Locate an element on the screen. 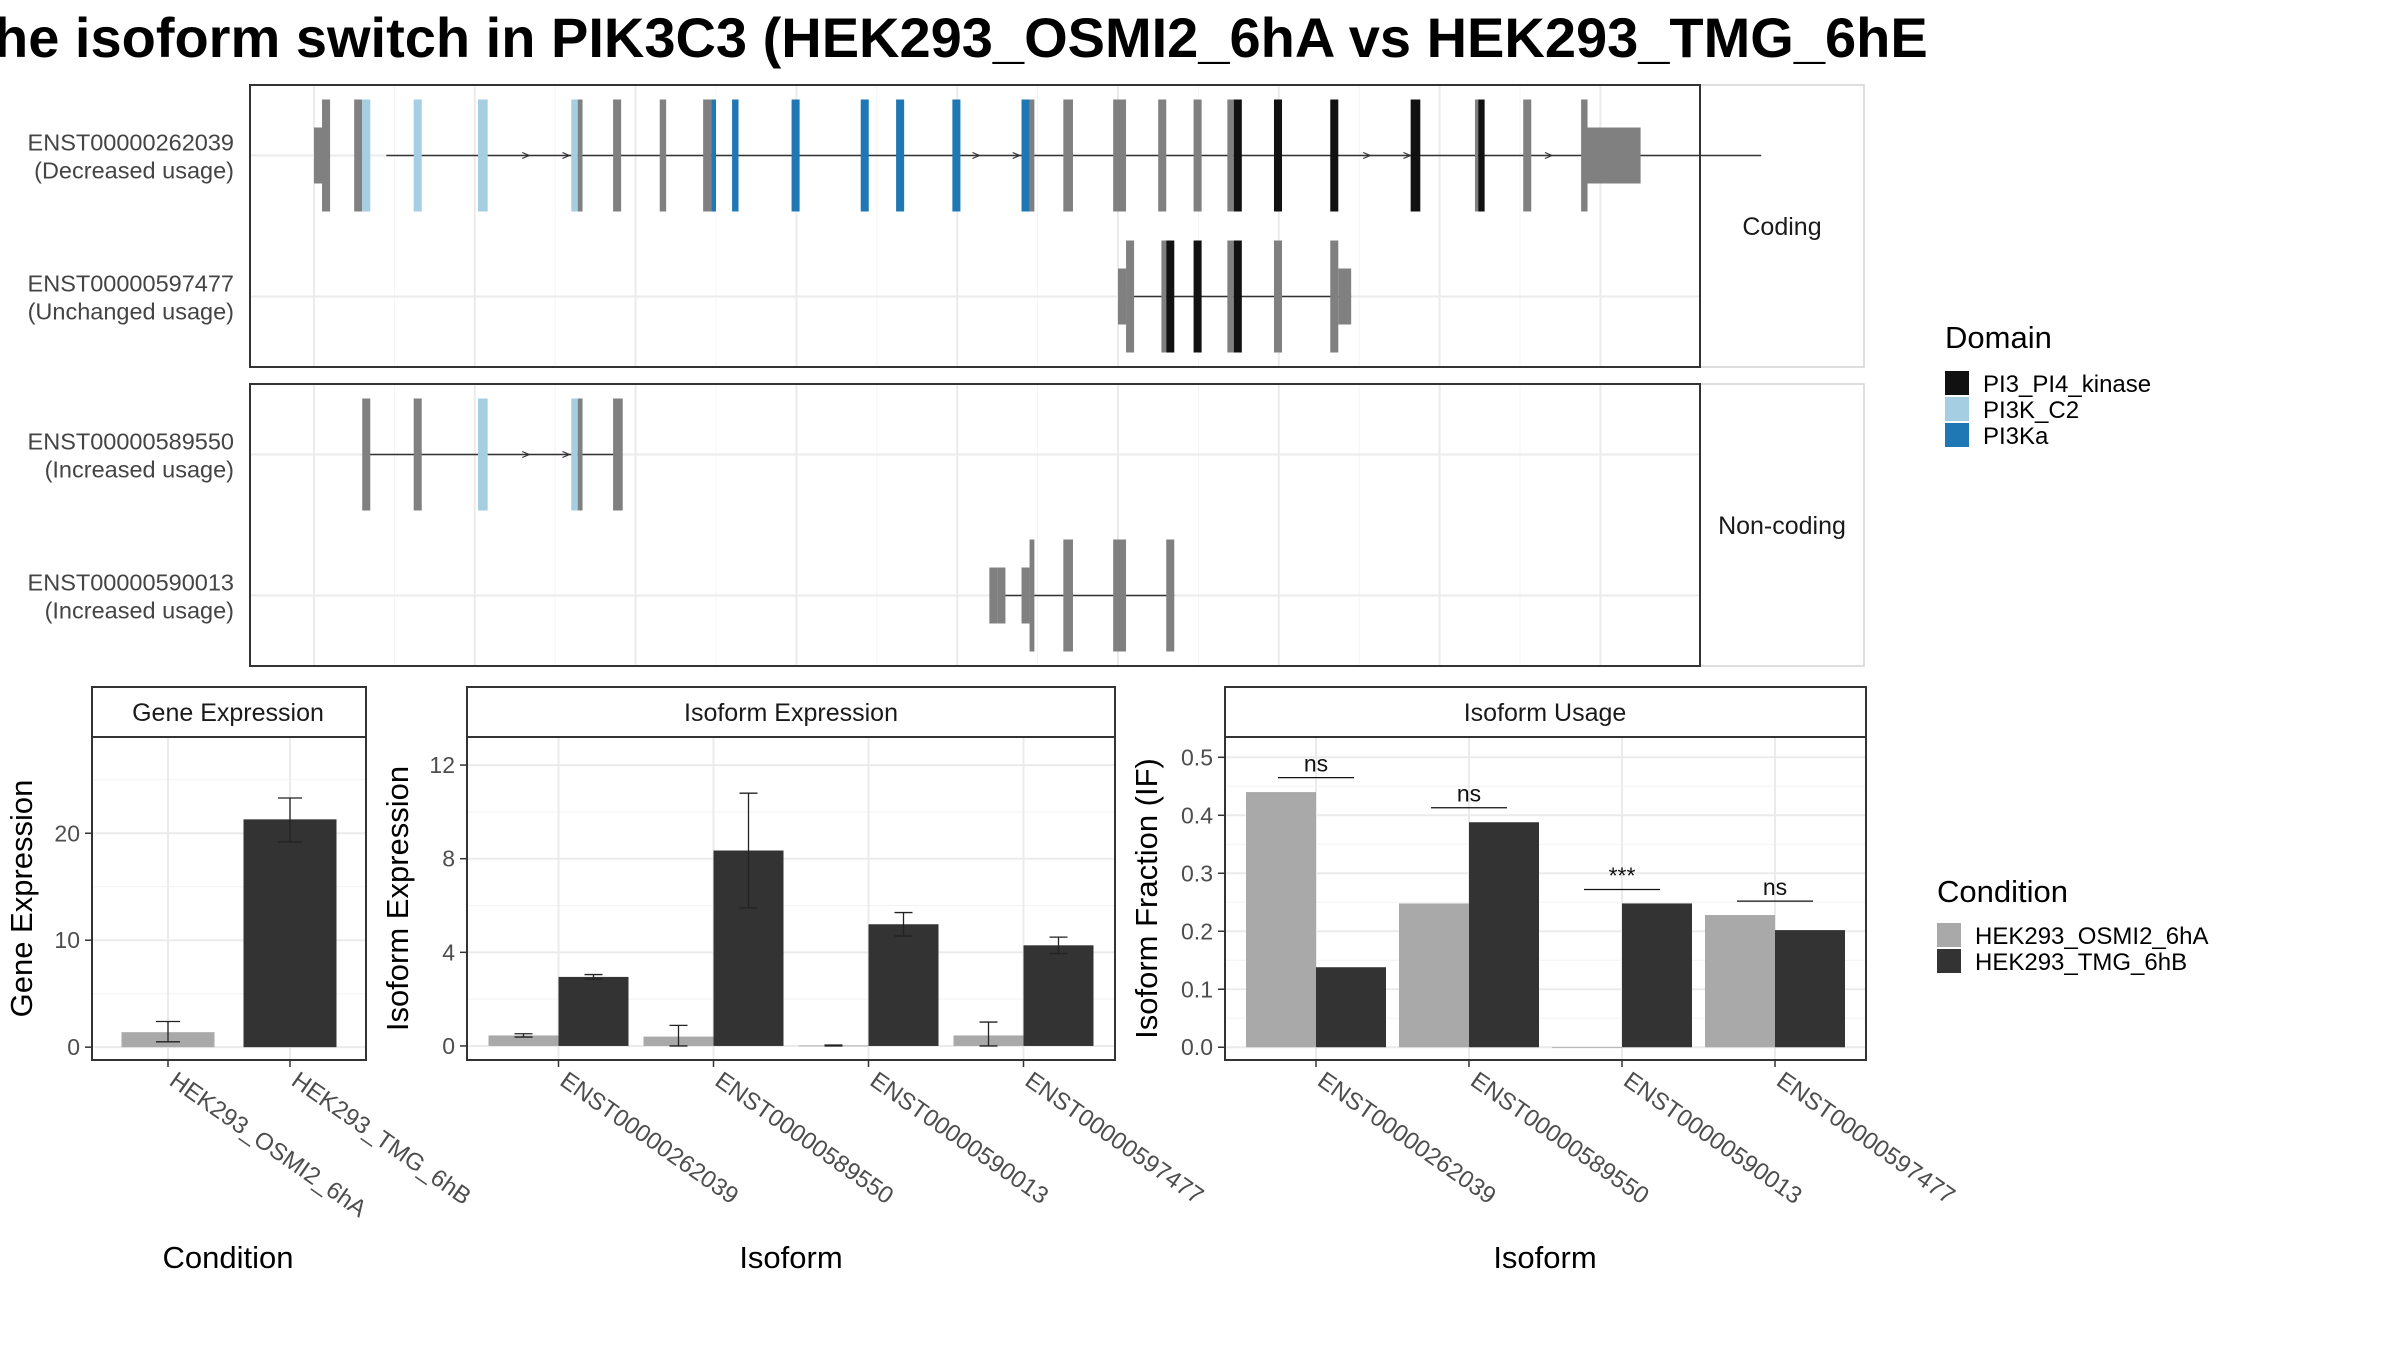 The width and height of the screenshot is (2400, 1350). y-tick-label: 10 is located at coordinates (67, 940).